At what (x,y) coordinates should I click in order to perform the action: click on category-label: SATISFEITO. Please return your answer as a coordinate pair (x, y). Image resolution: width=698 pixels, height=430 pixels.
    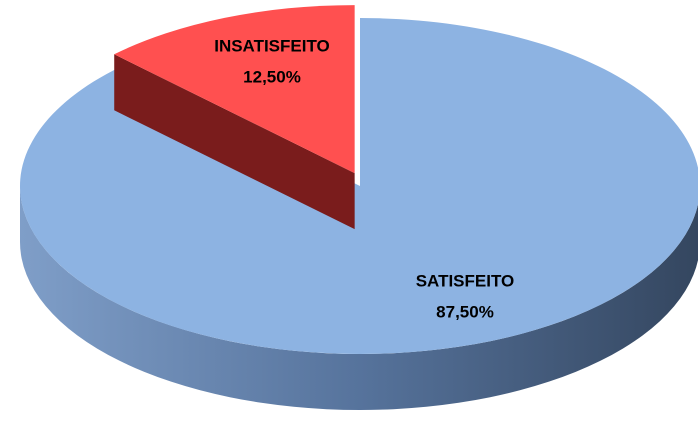
    Looking at the image, I should click on (465, 280).